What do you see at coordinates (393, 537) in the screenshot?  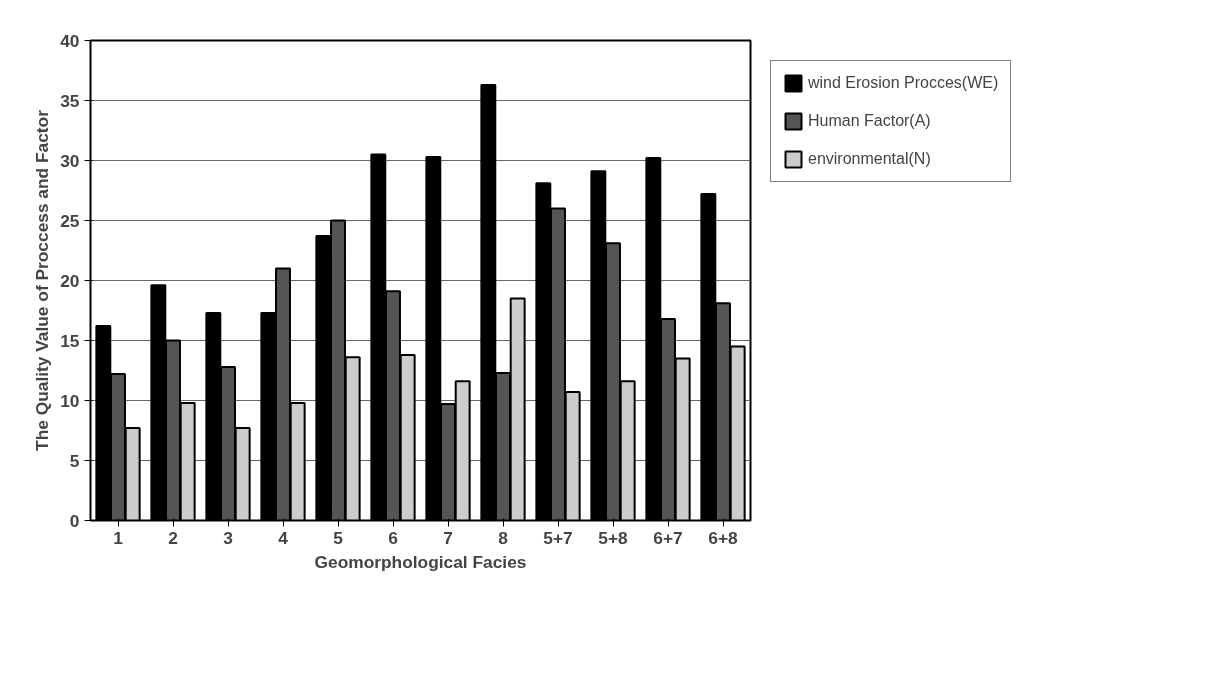 I see `x-tick-label: 6` at bounding box center [393, 537].